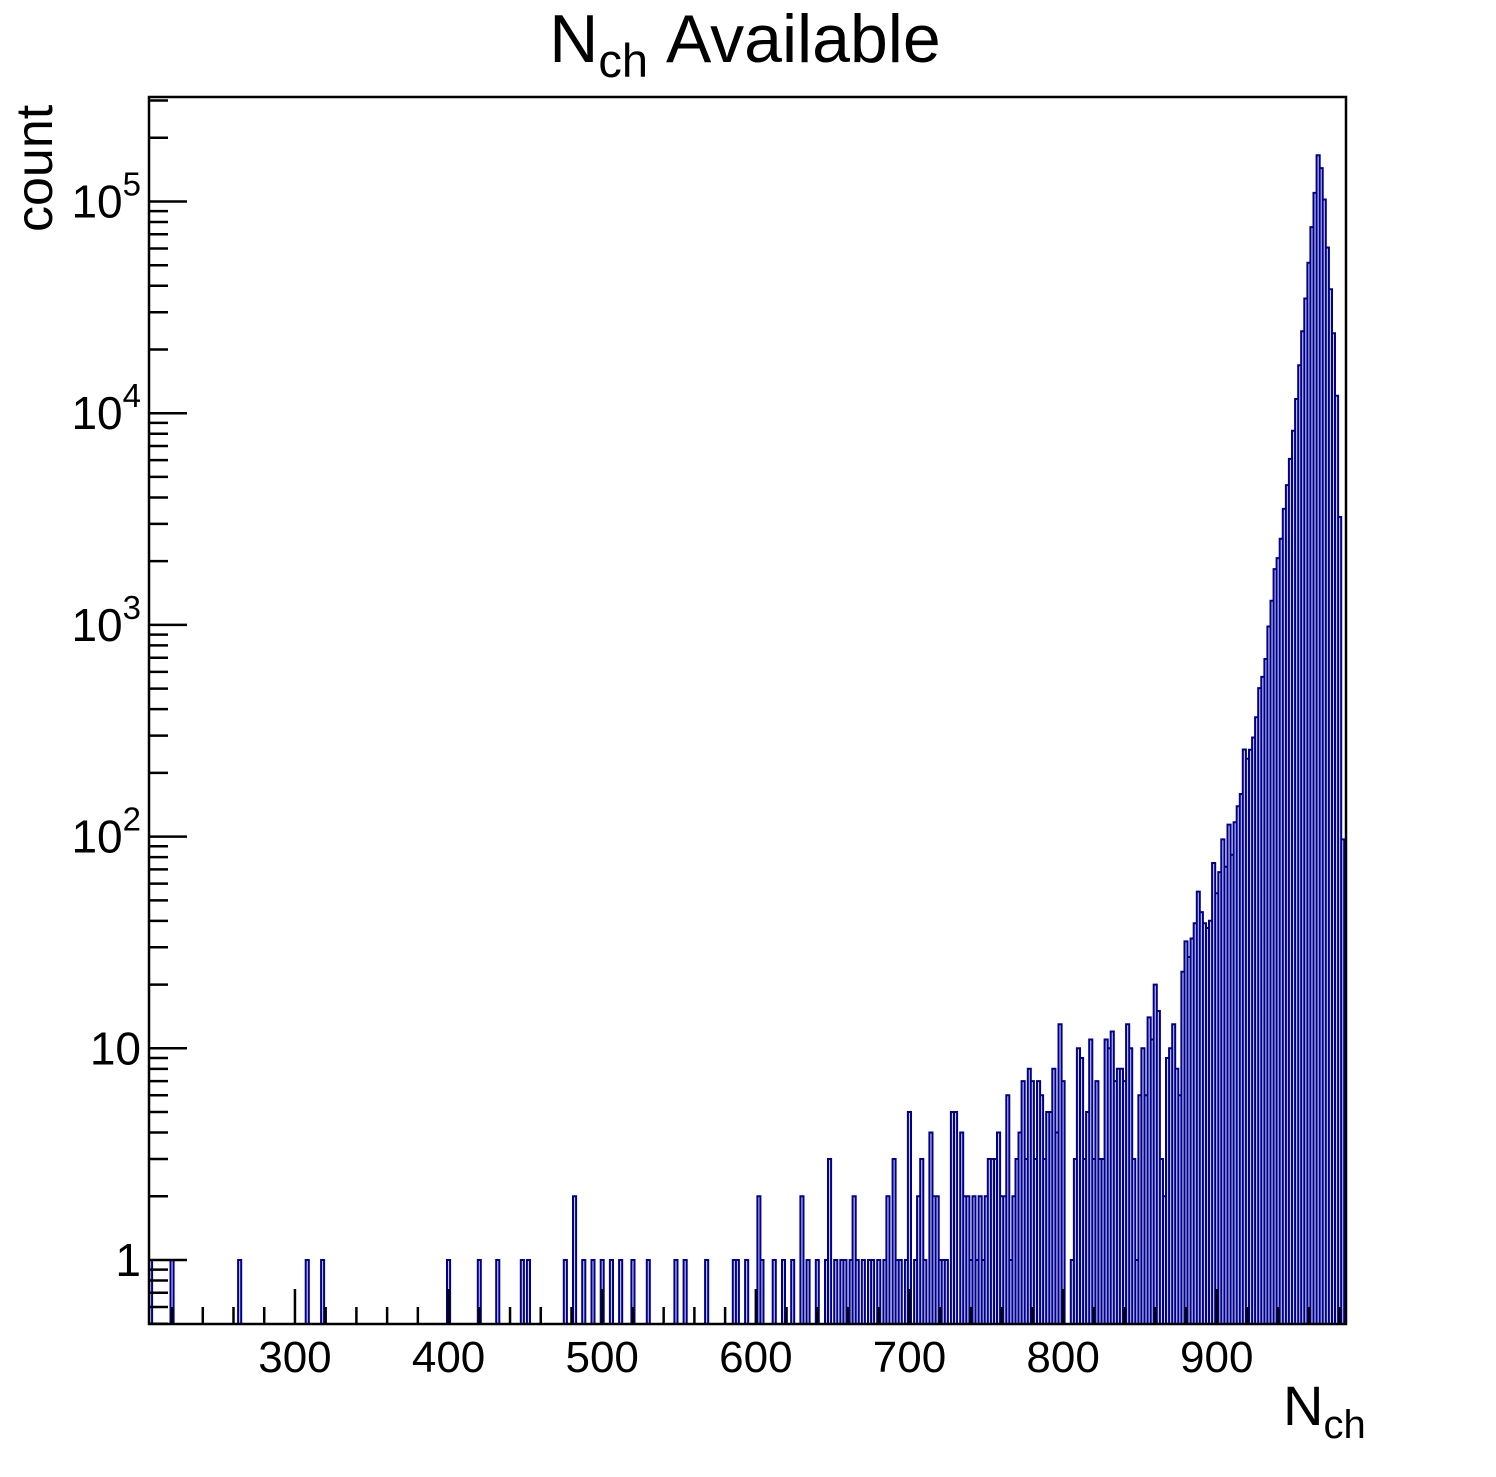 Image resolution: width=1496 pixels, height=1477 pixels. Describe the element at coordinates (601, 1357) in the screenshot. I see `x-axis-tick-label: 500` at that location.